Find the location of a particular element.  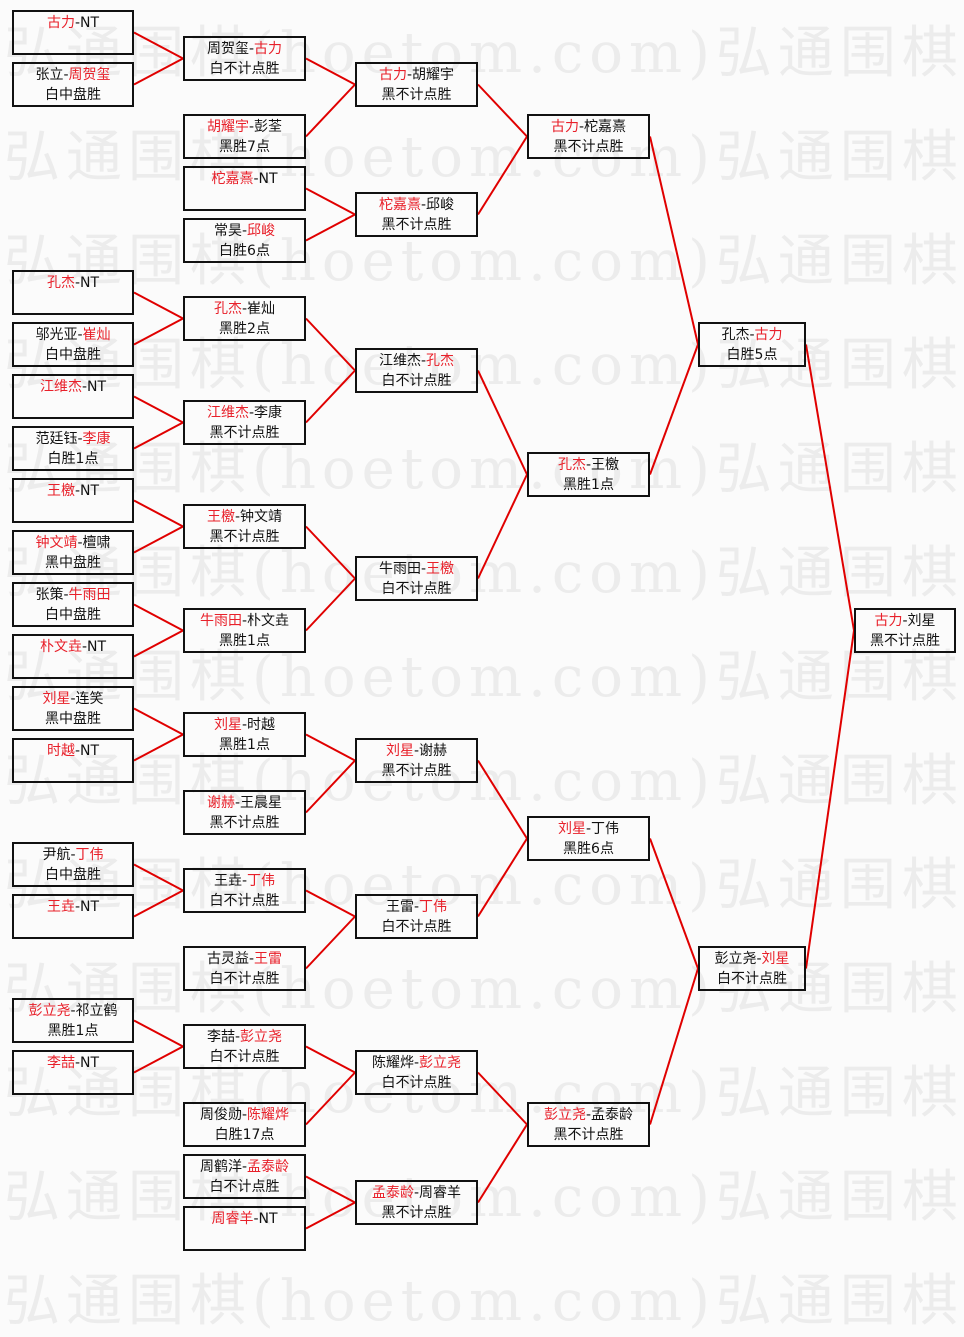

match-box: 柁嘉熹-邱峻 黑不计点胜 is located at coordinates (416, 214).